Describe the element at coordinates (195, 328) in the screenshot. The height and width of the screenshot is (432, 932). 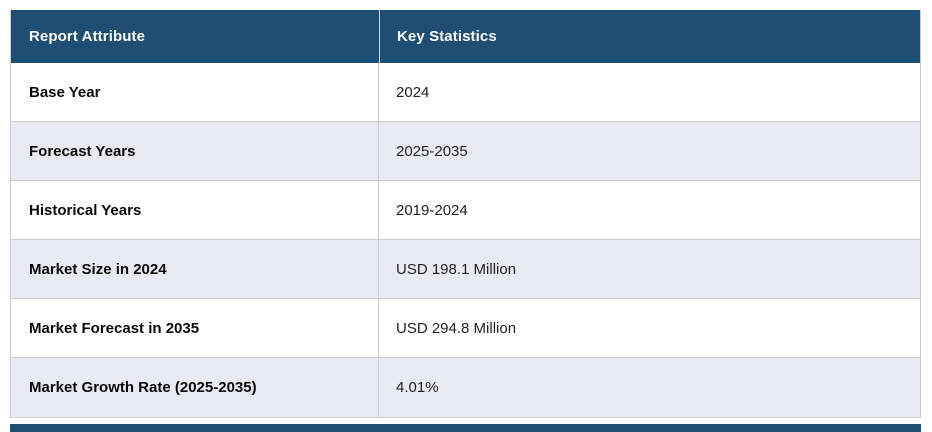
I see `attribute-cell: Market Forecast in 2035` at that location.